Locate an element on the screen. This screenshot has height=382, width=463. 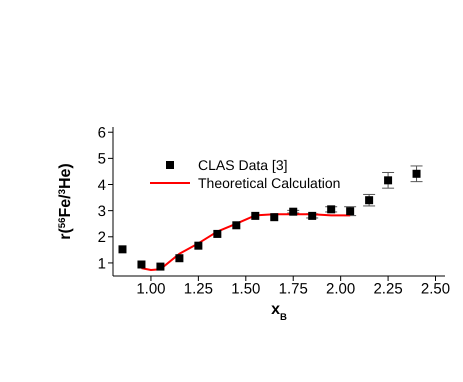
x-tick-label: 2.00 is located at coordinates (341, 289).